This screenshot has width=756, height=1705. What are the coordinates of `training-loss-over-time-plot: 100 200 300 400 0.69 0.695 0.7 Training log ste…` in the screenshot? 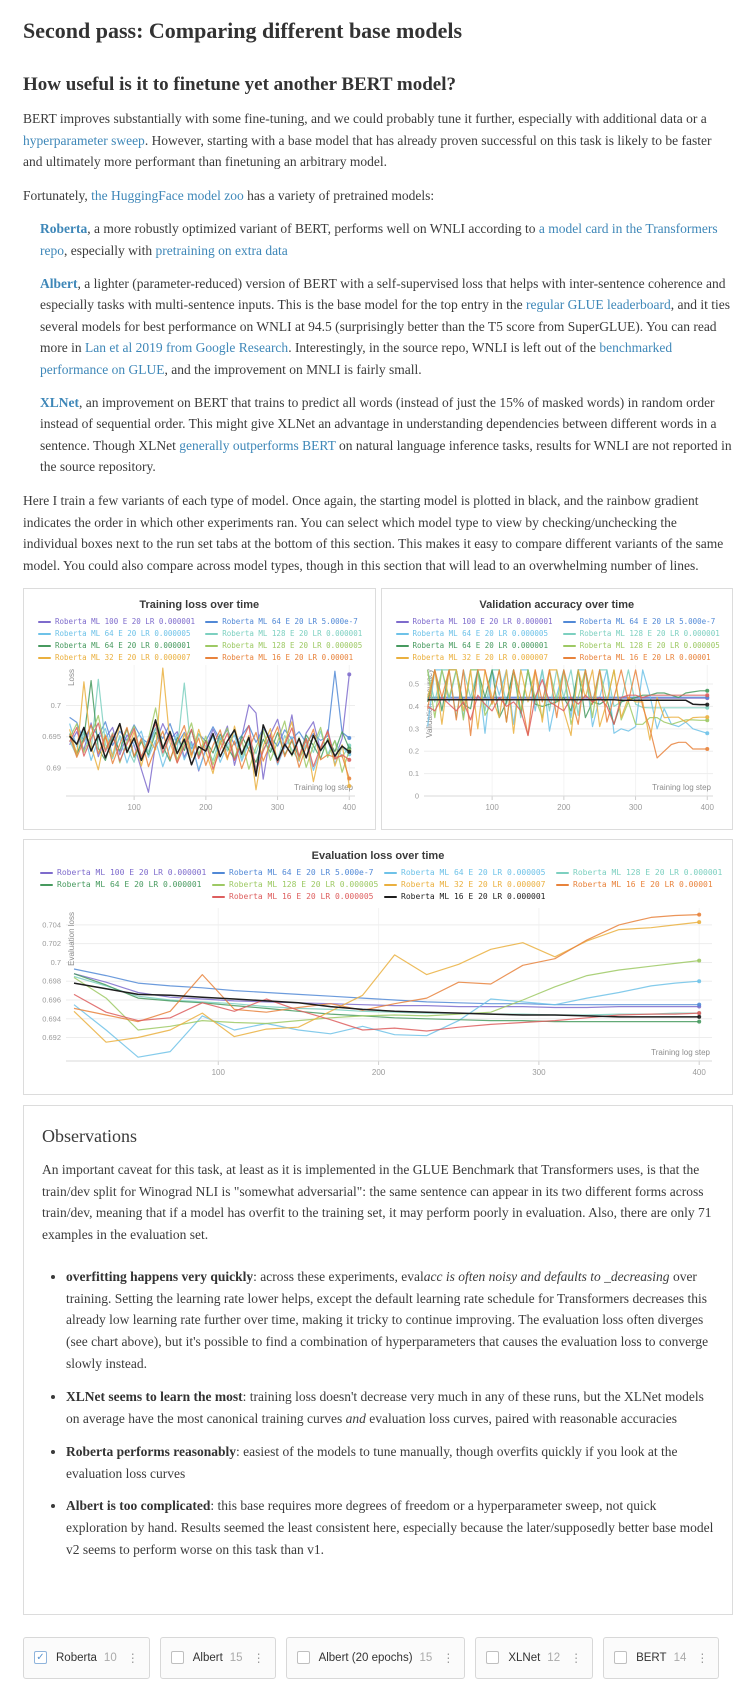 It's located at (198, 740).